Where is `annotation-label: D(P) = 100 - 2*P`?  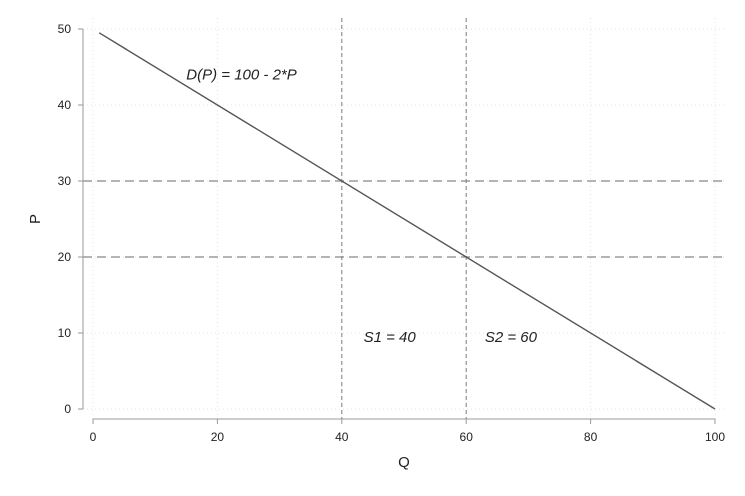
annotation-label: D(P) = 100 - 2*P is located at coordinates (241, 75).